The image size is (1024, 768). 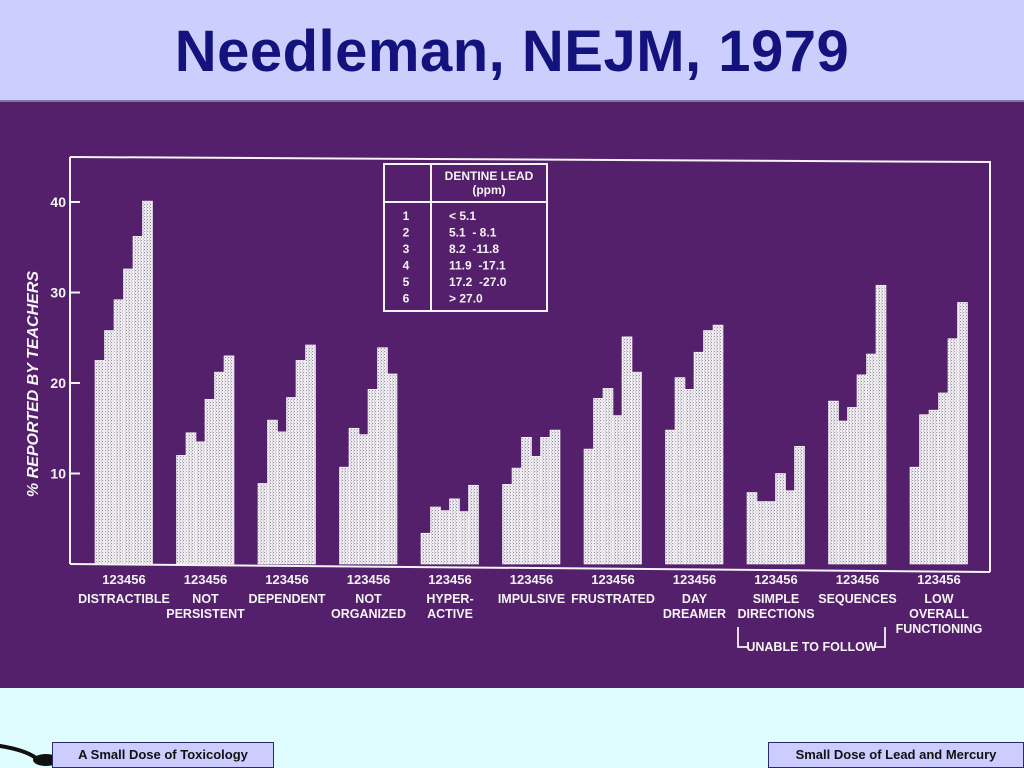 What do you see at coordinates (406, 216) in the screenshot?
I see `legend-key: 1` at bounding box center [406, 216].